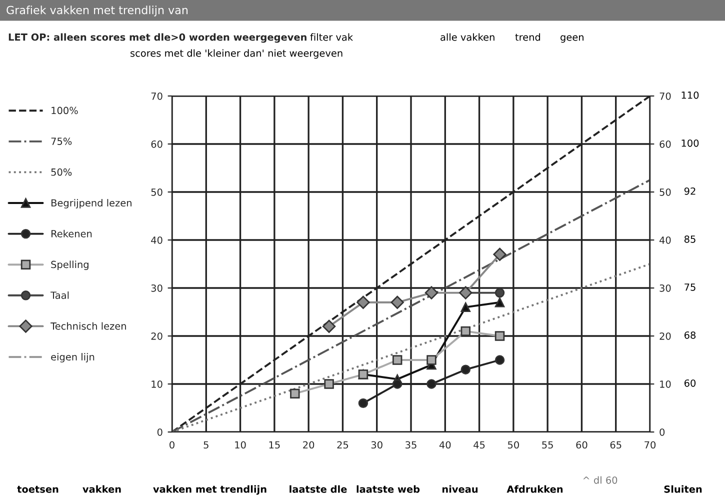 The height and width of the screenshot is (499, 725). What do you see at coordinates (61, 141) in the screenshot?
I see `legend-label: 75%` at bounding box center [61, 141].